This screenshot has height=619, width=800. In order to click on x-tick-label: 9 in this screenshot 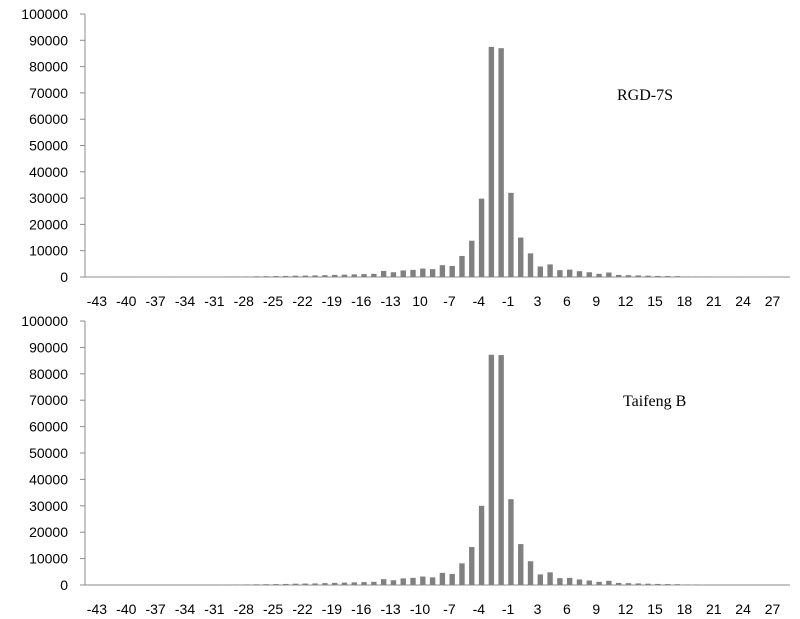, I will do `click(596, 609)`.